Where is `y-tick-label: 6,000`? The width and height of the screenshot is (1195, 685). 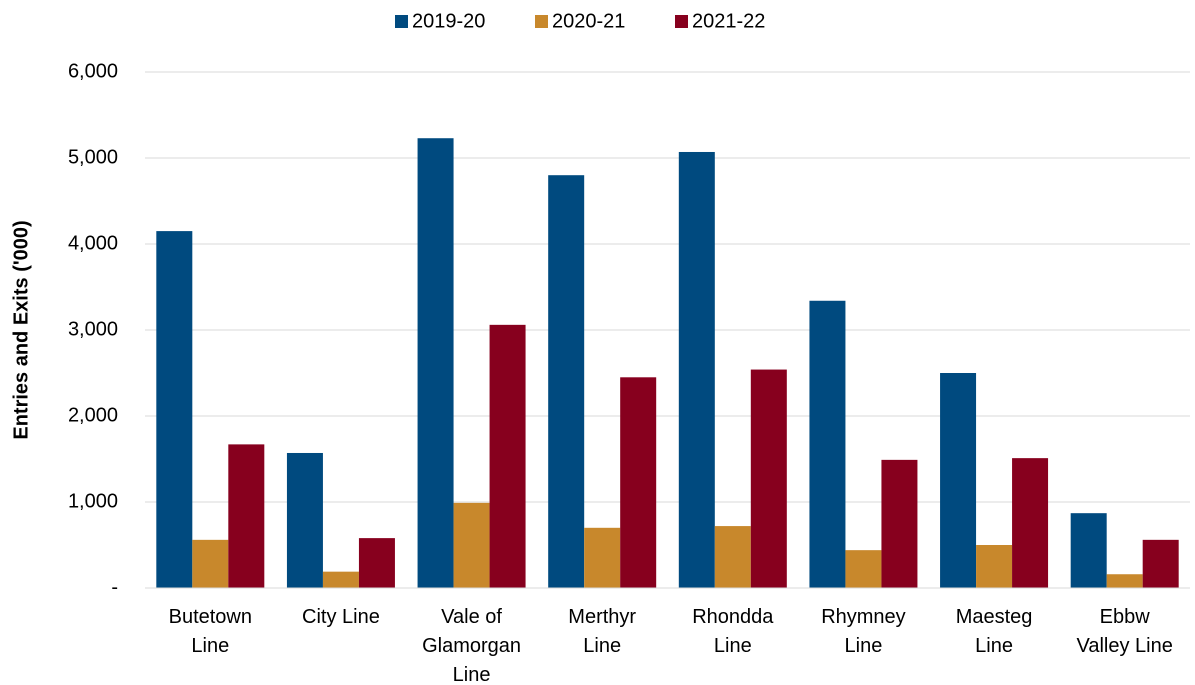
y-tick-label: 6,000 is located at coordinates (93, 71).